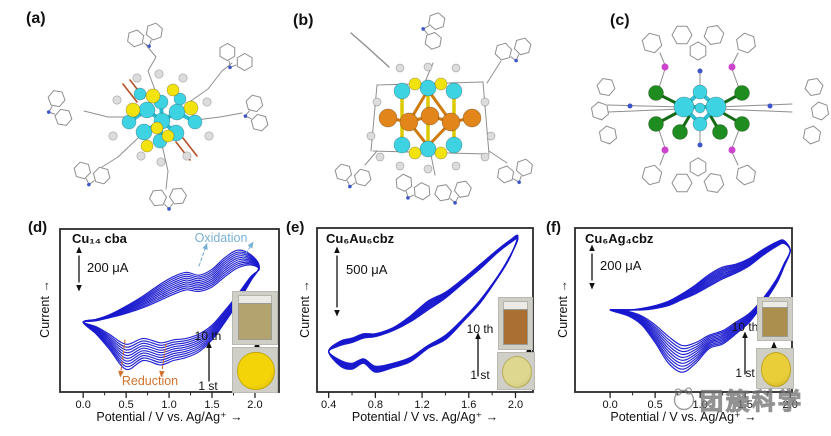 This screenshot has height=436, width=831. I want to click on x-tick-label: 0.8, so click(375, 405).